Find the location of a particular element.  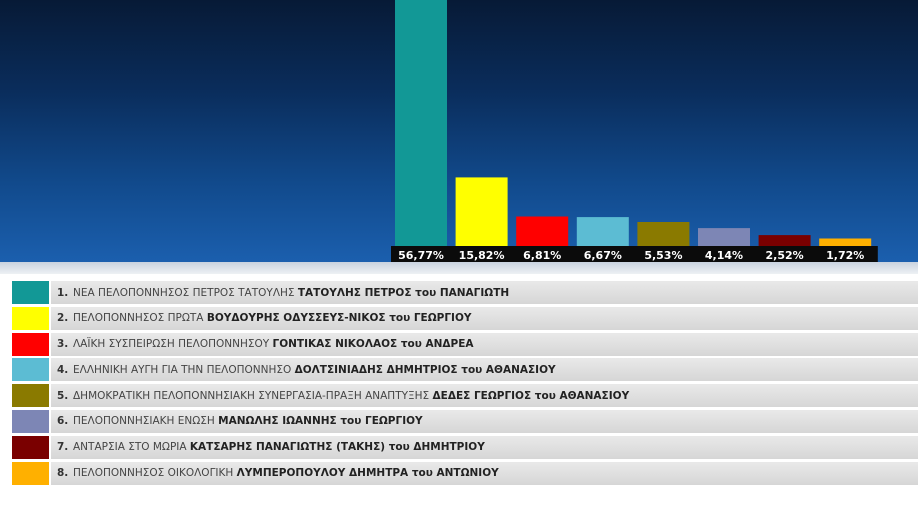

bar-value-label: 5,53% is located at coordinates (663, 255).